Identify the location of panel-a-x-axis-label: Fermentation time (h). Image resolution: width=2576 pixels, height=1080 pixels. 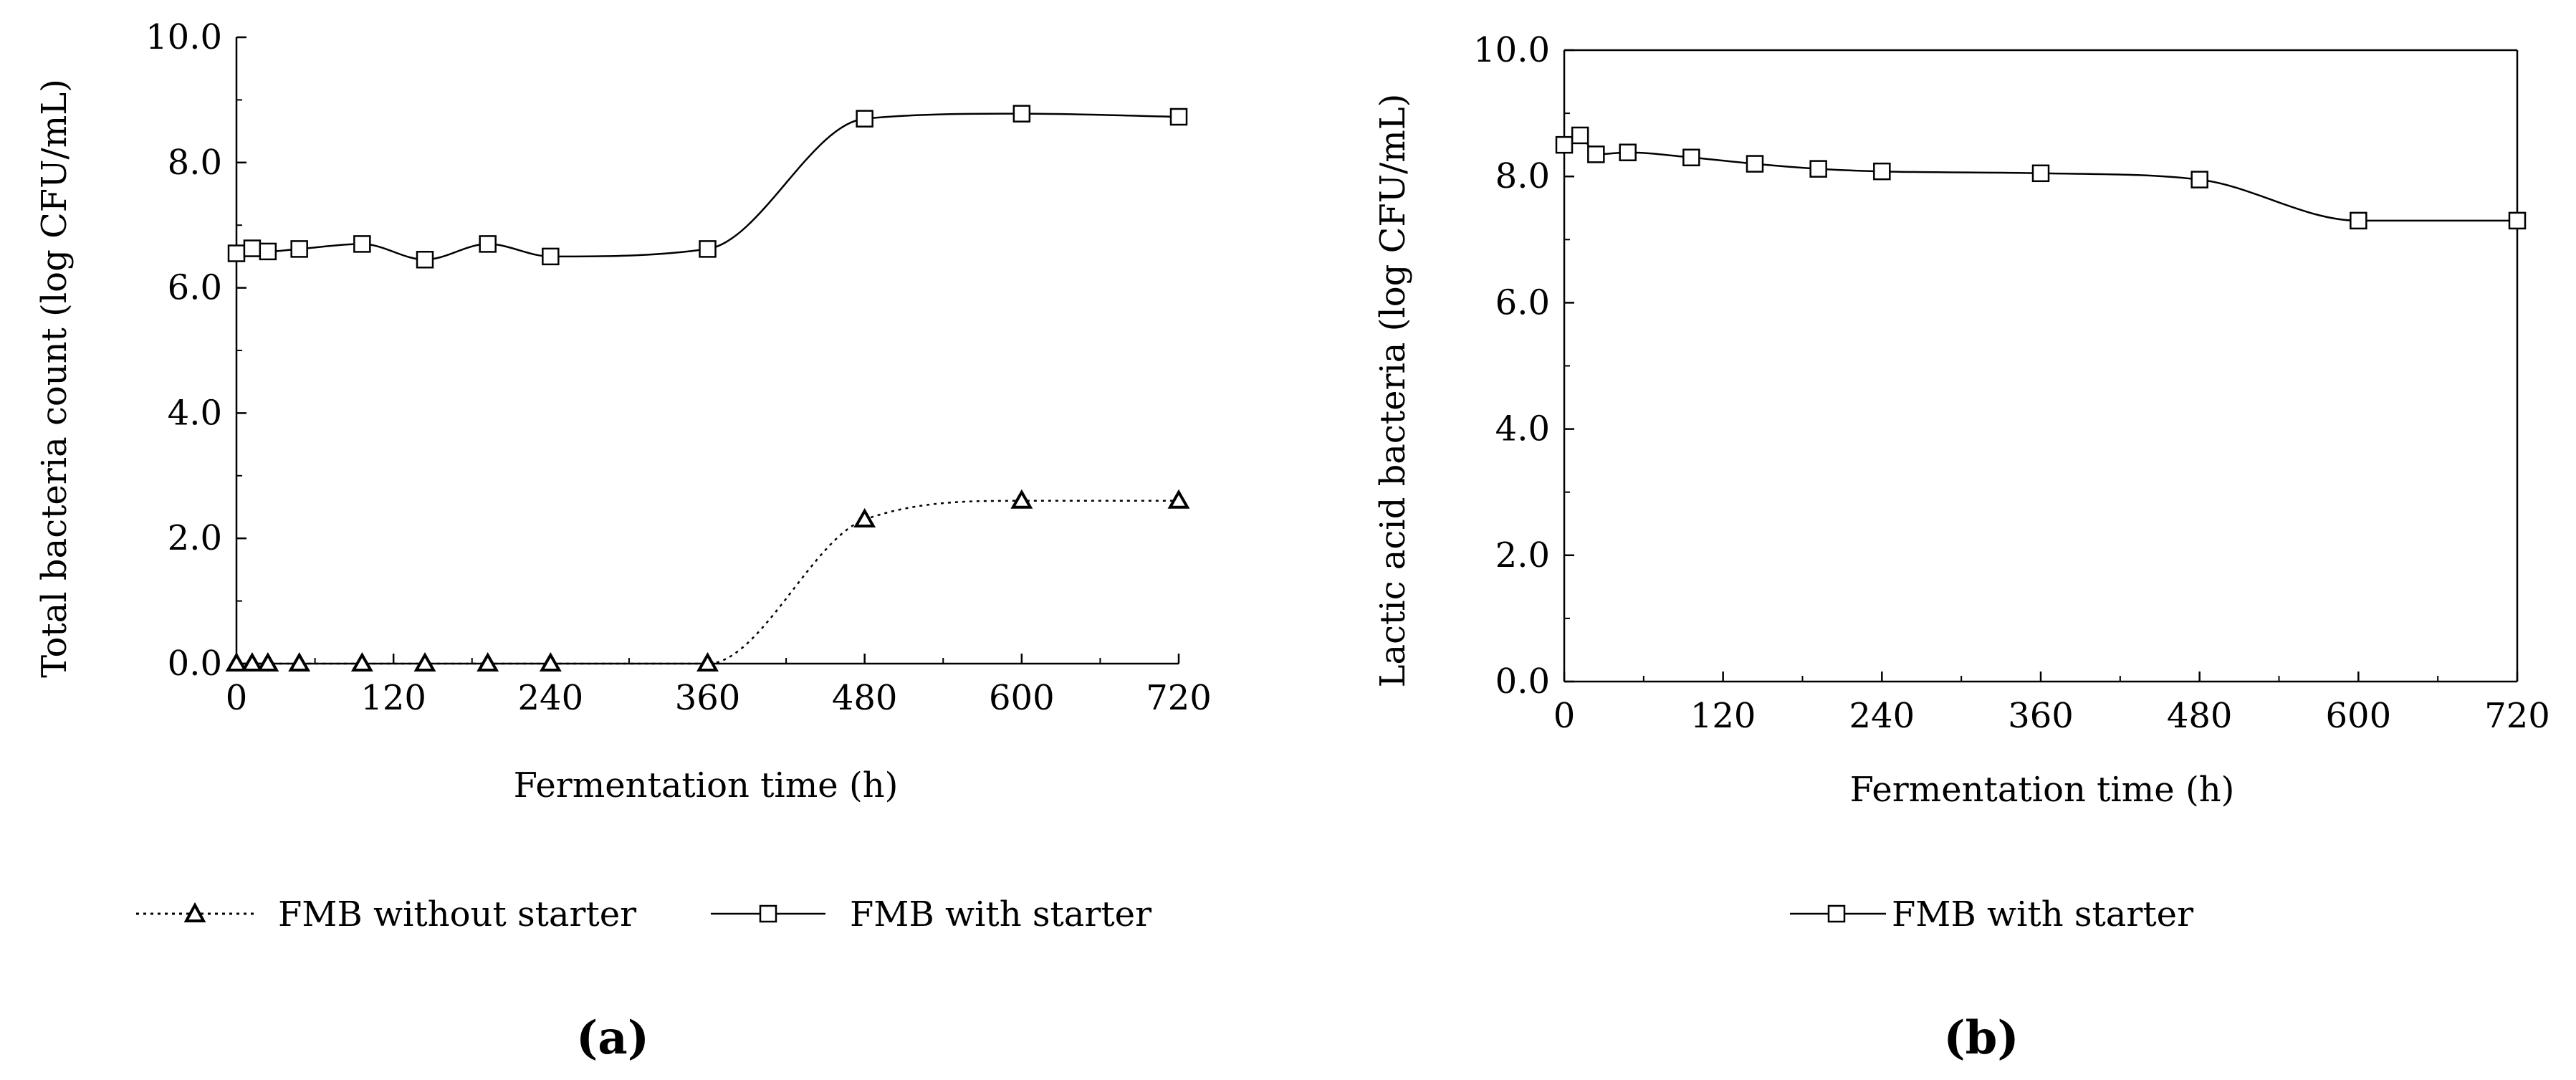
(706, 785).